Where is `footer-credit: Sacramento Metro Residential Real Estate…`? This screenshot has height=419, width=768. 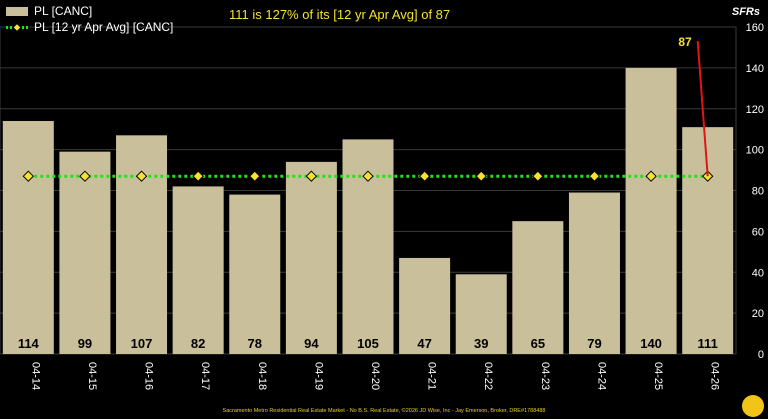
footer-credit: Sacramento Metro Residential Real Estate… is located at coordinates (384, 411).